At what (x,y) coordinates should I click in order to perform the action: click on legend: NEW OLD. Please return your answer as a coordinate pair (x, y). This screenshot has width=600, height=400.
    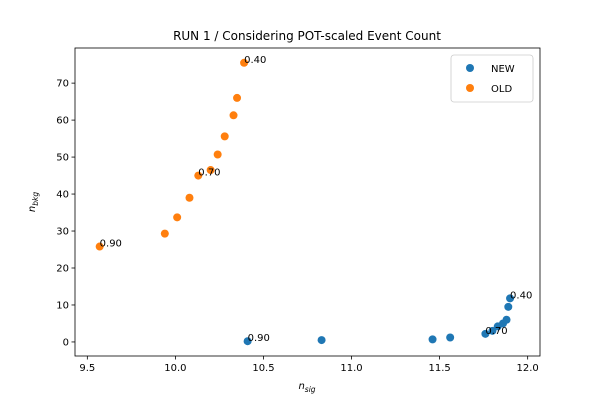
    Looking at the image, I should click on (492, 78).